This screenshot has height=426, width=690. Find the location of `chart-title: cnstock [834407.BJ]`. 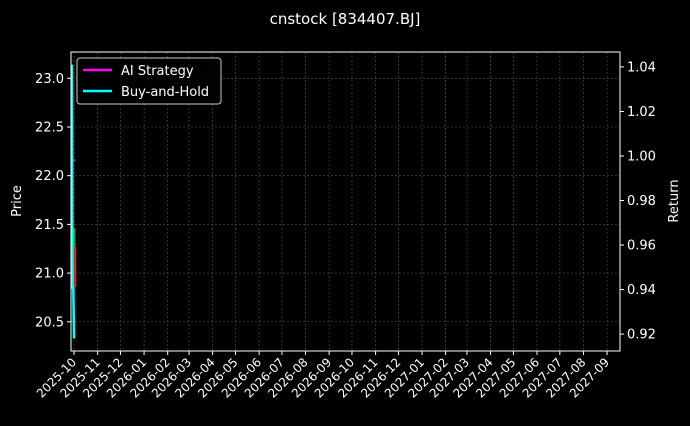

chart-title: cnstock [834407.BJ] is located at coordinates (345, 19).